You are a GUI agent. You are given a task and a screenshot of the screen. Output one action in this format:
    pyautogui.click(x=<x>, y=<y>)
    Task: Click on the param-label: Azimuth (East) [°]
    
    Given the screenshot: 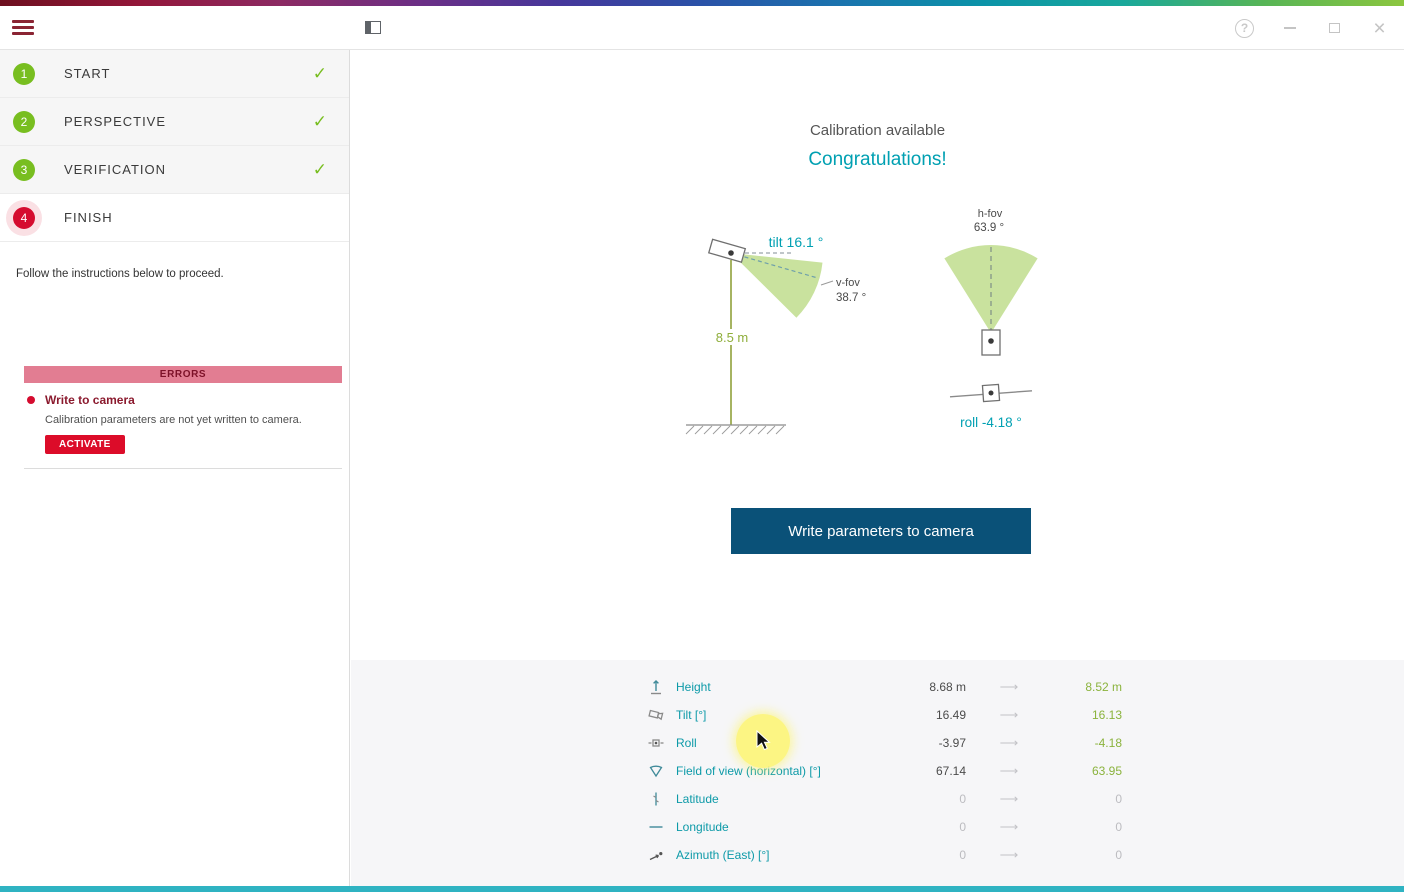 What is the action you would take?
    pyautogui.click(x=723, y=855)
    